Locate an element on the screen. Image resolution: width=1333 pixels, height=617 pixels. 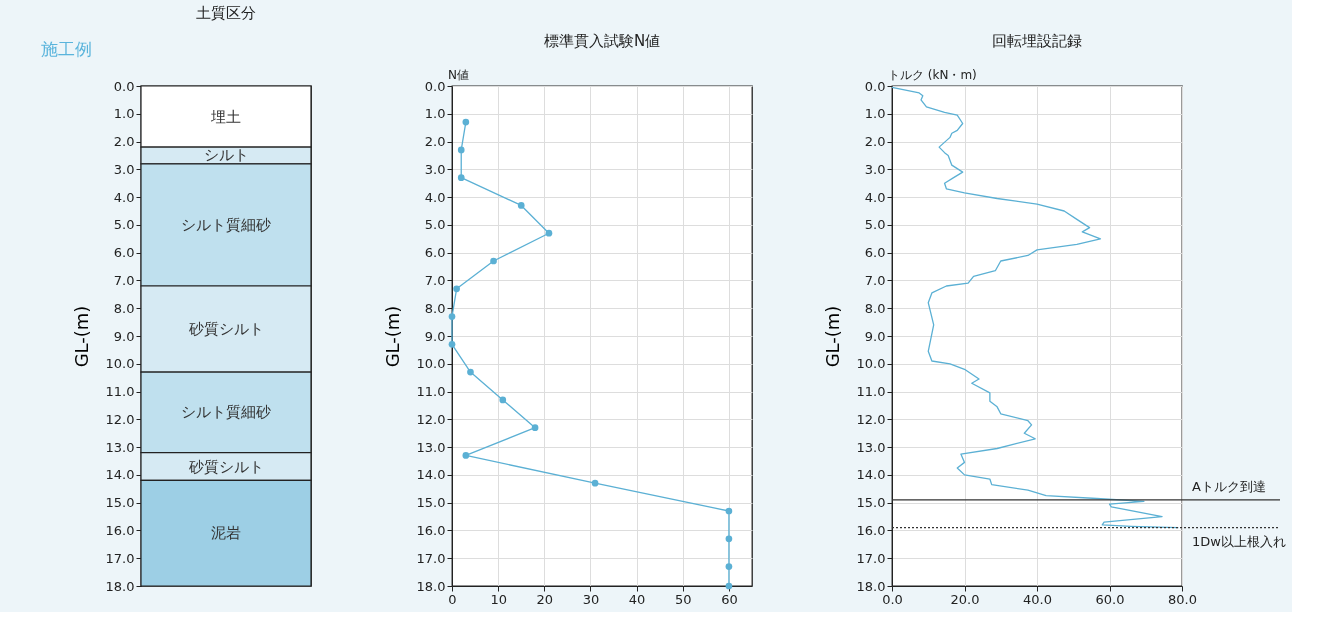
x-tick-label: 20 is located at coordinates (545, 599).